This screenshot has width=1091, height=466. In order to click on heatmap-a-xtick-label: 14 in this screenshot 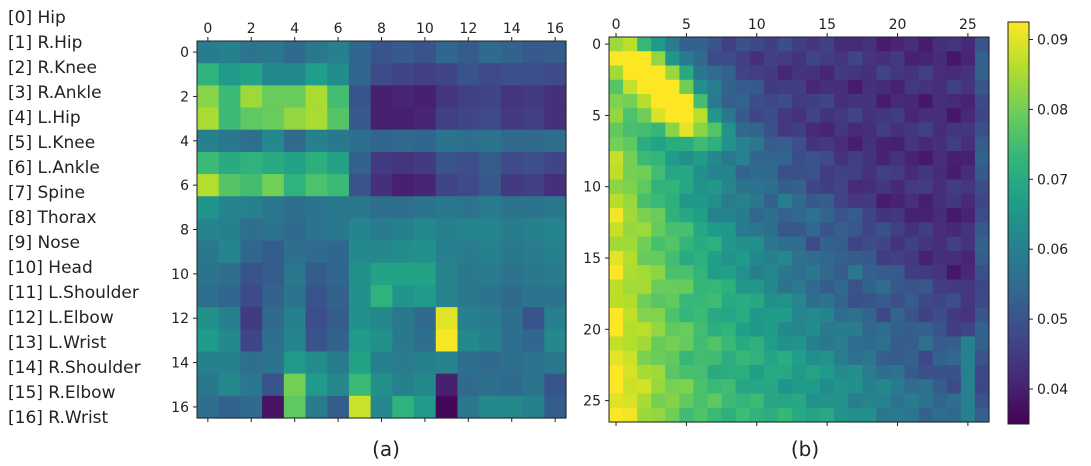, I will do `click(512, 29)`.